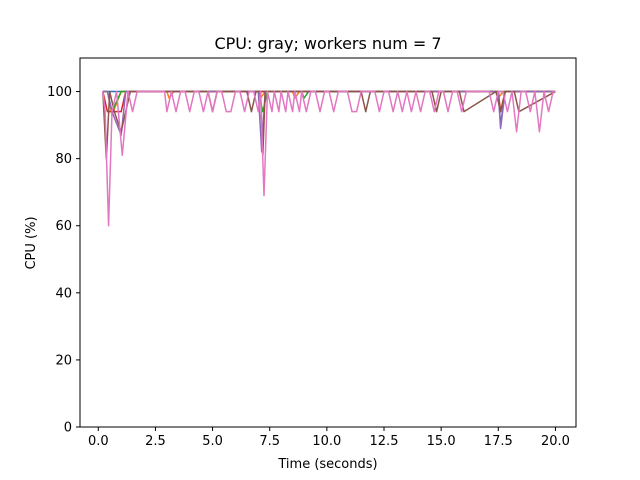 This screenshot has height=480, width=640. What do you see at coordinates (498, 441) in the screenshot?
I see `x-tick-label: 17.5` at bounding box center [498, 441].